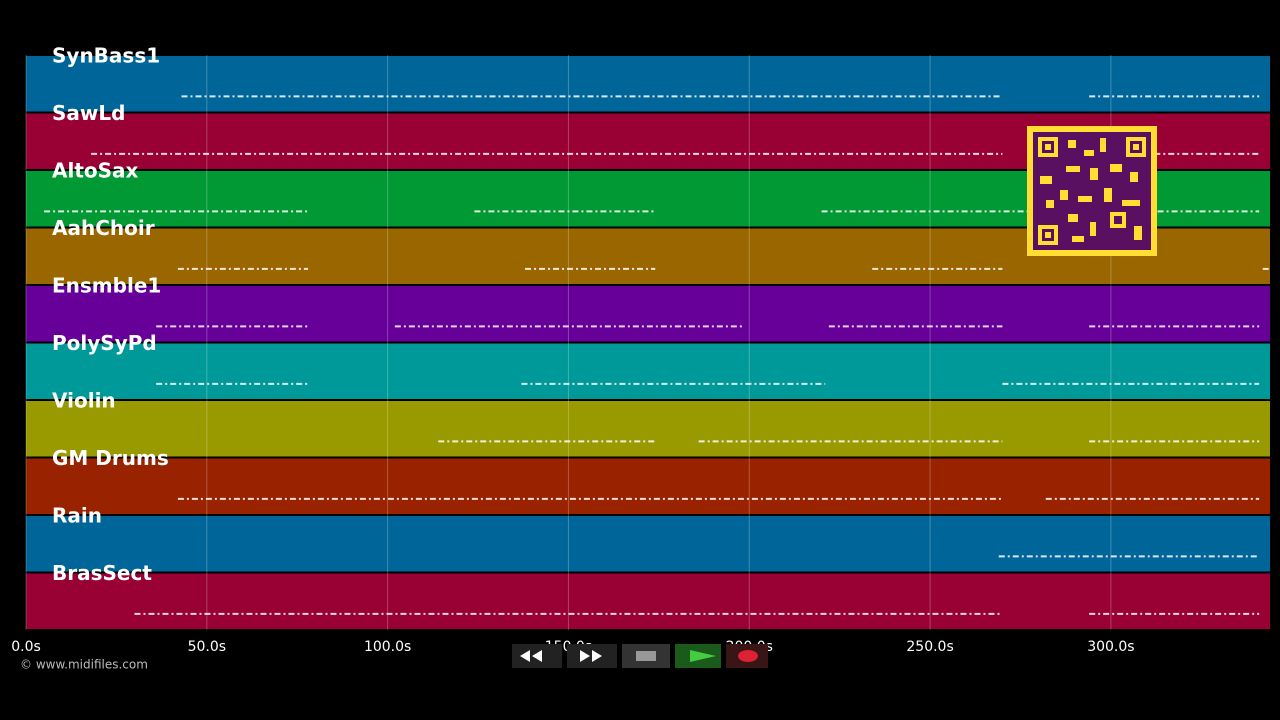 This screenshot has width=1280, height=720. What do you see at coordinates (88, 113) in the screenshot?
I see `track-name: SawLd` at bounding box center [88, 113].